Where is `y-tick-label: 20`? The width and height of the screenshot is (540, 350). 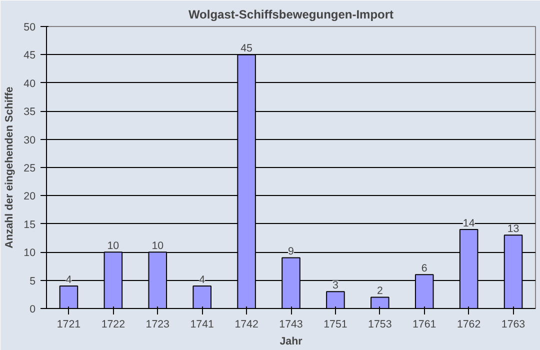
y-tick-label: 20 is located at coordinates (30, 196).